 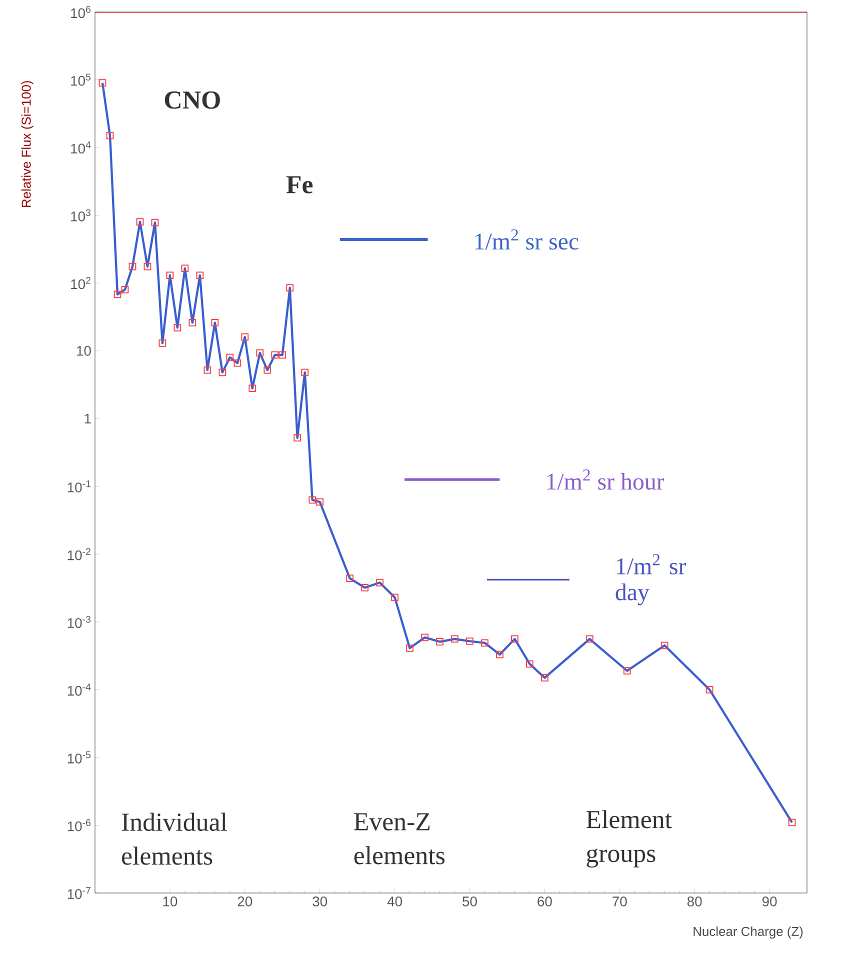 I want to click on series-label: 1/m$^{2}$ sr sec, so click(x=526, y=239).